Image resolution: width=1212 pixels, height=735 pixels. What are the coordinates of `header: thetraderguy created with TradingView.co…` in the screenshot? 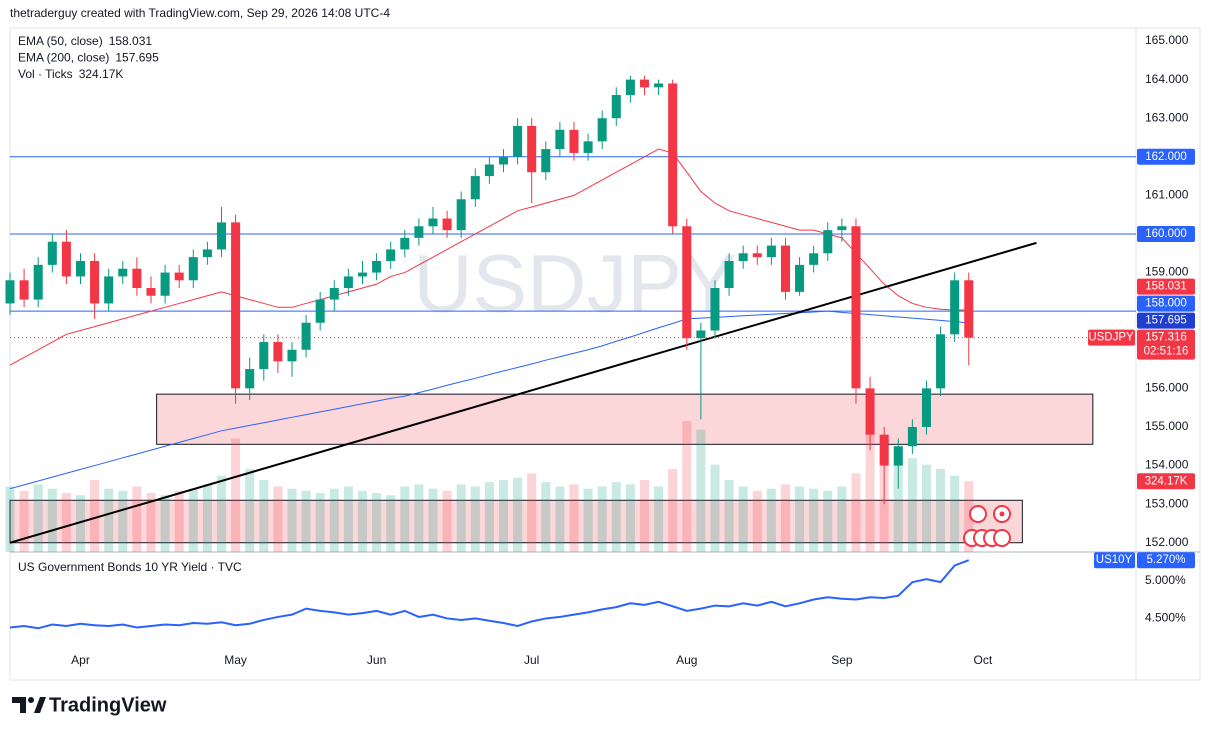 It's located at (200, 13).